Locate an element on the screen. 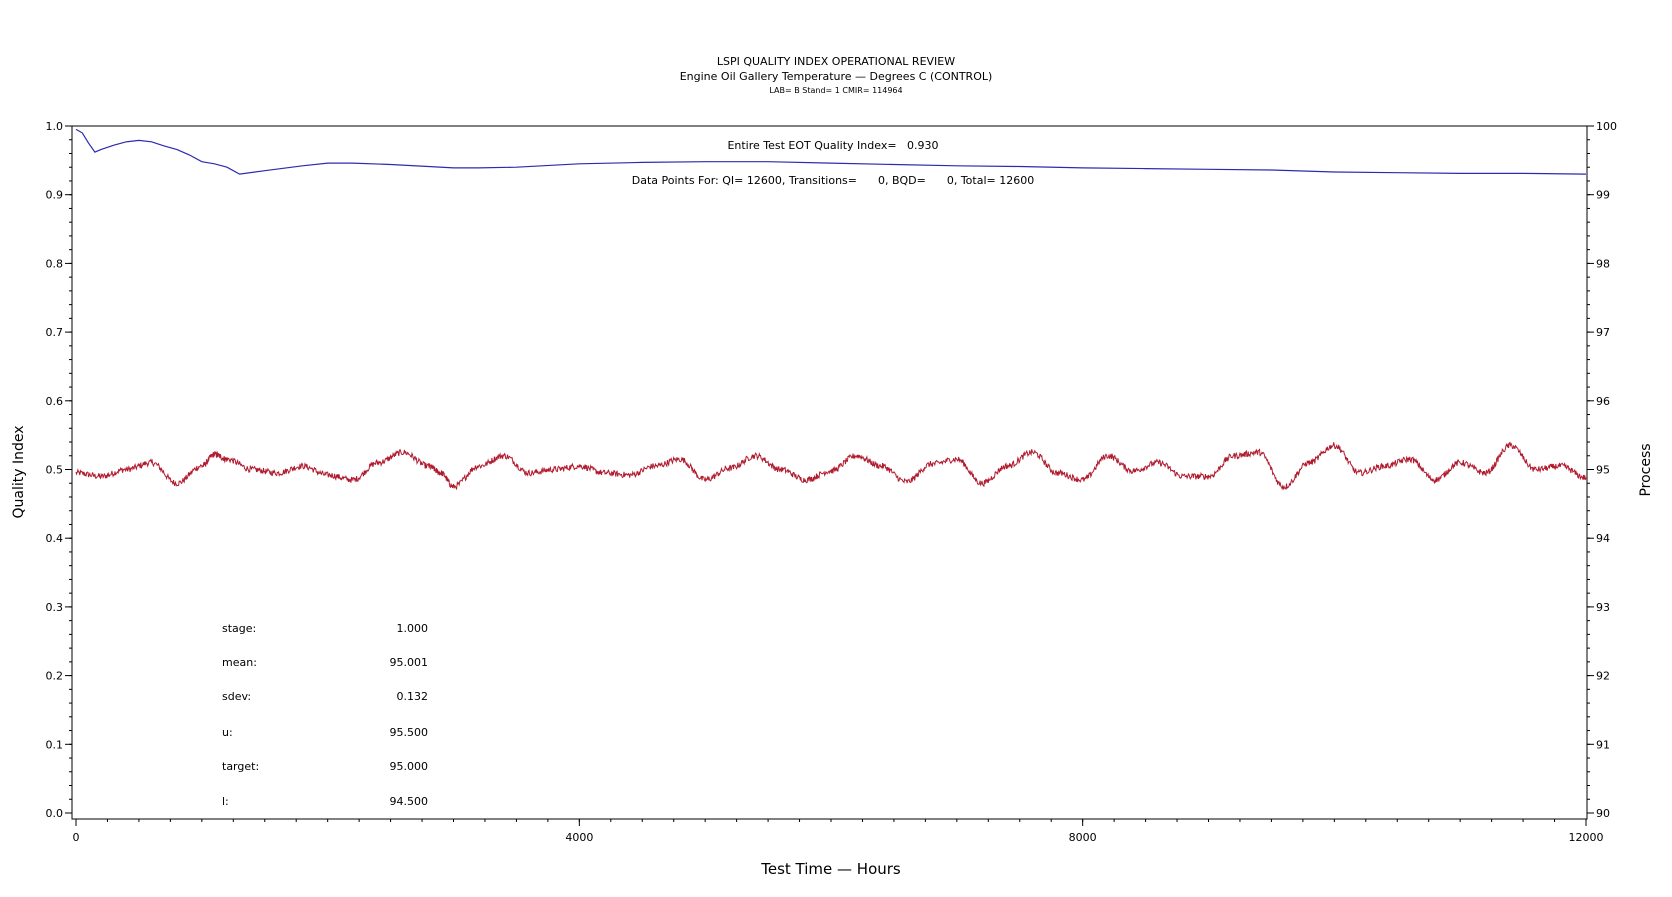 This screenshot has height=897, width=1672. y-right-tick-label: 95 is located at coordinates (1603, 470).